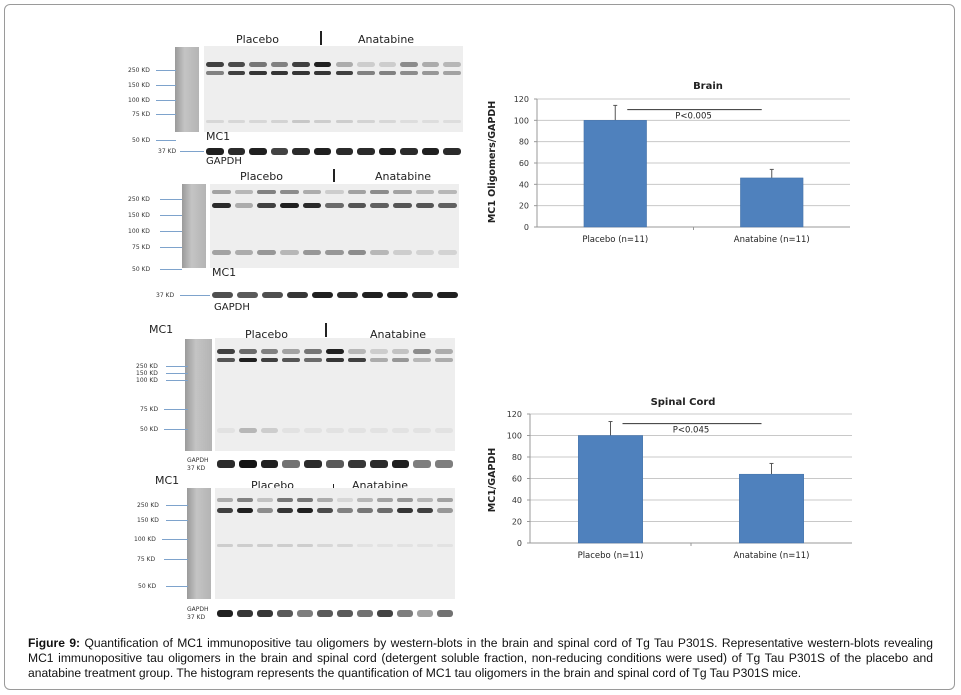 This screenshot has width=961, height=695. I want to click on bar, so click(771, 508).